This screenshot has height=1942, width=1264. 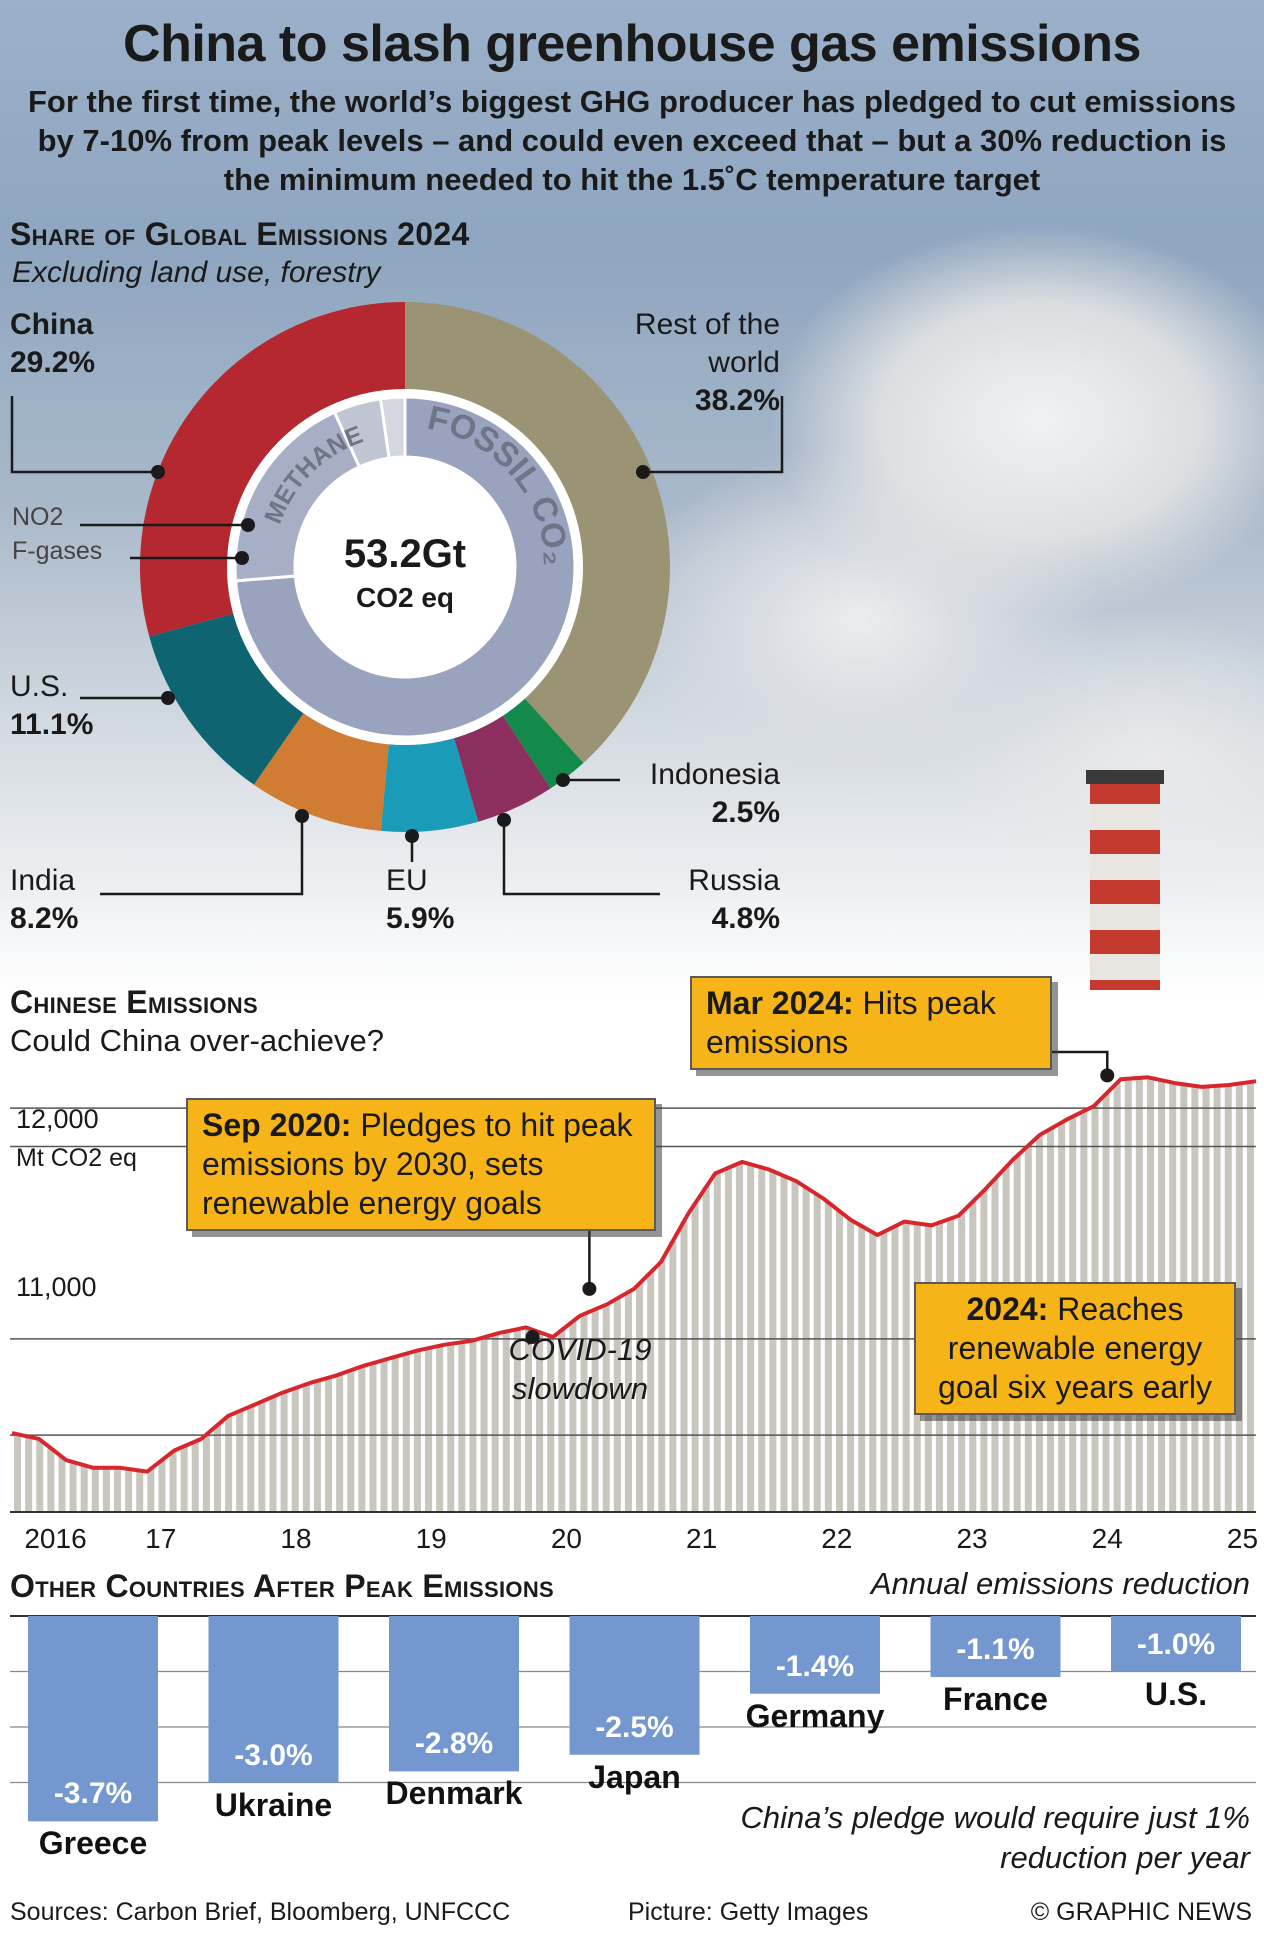 I want to click on x-tick-label: 18, so click(x=295, y=1538).